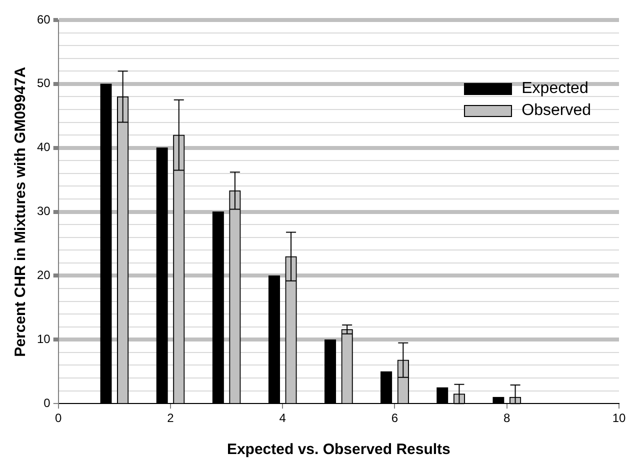  I want to click on x-tick-label: 10, so click(619, 418).